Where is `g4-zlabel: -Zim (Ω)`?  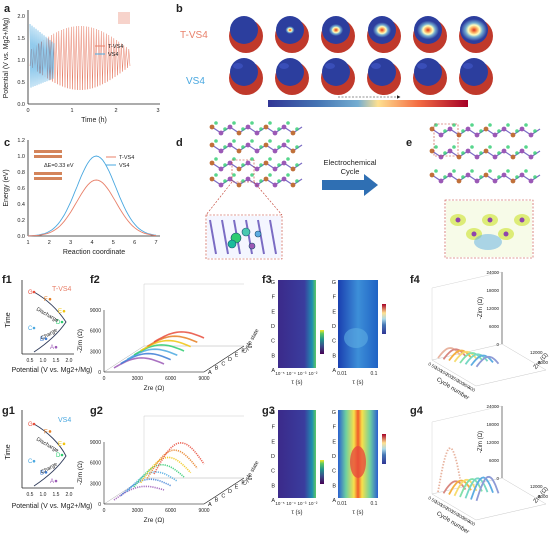 g4-zlabel: -Zim (Ω) is located at coordinates (481, 442).